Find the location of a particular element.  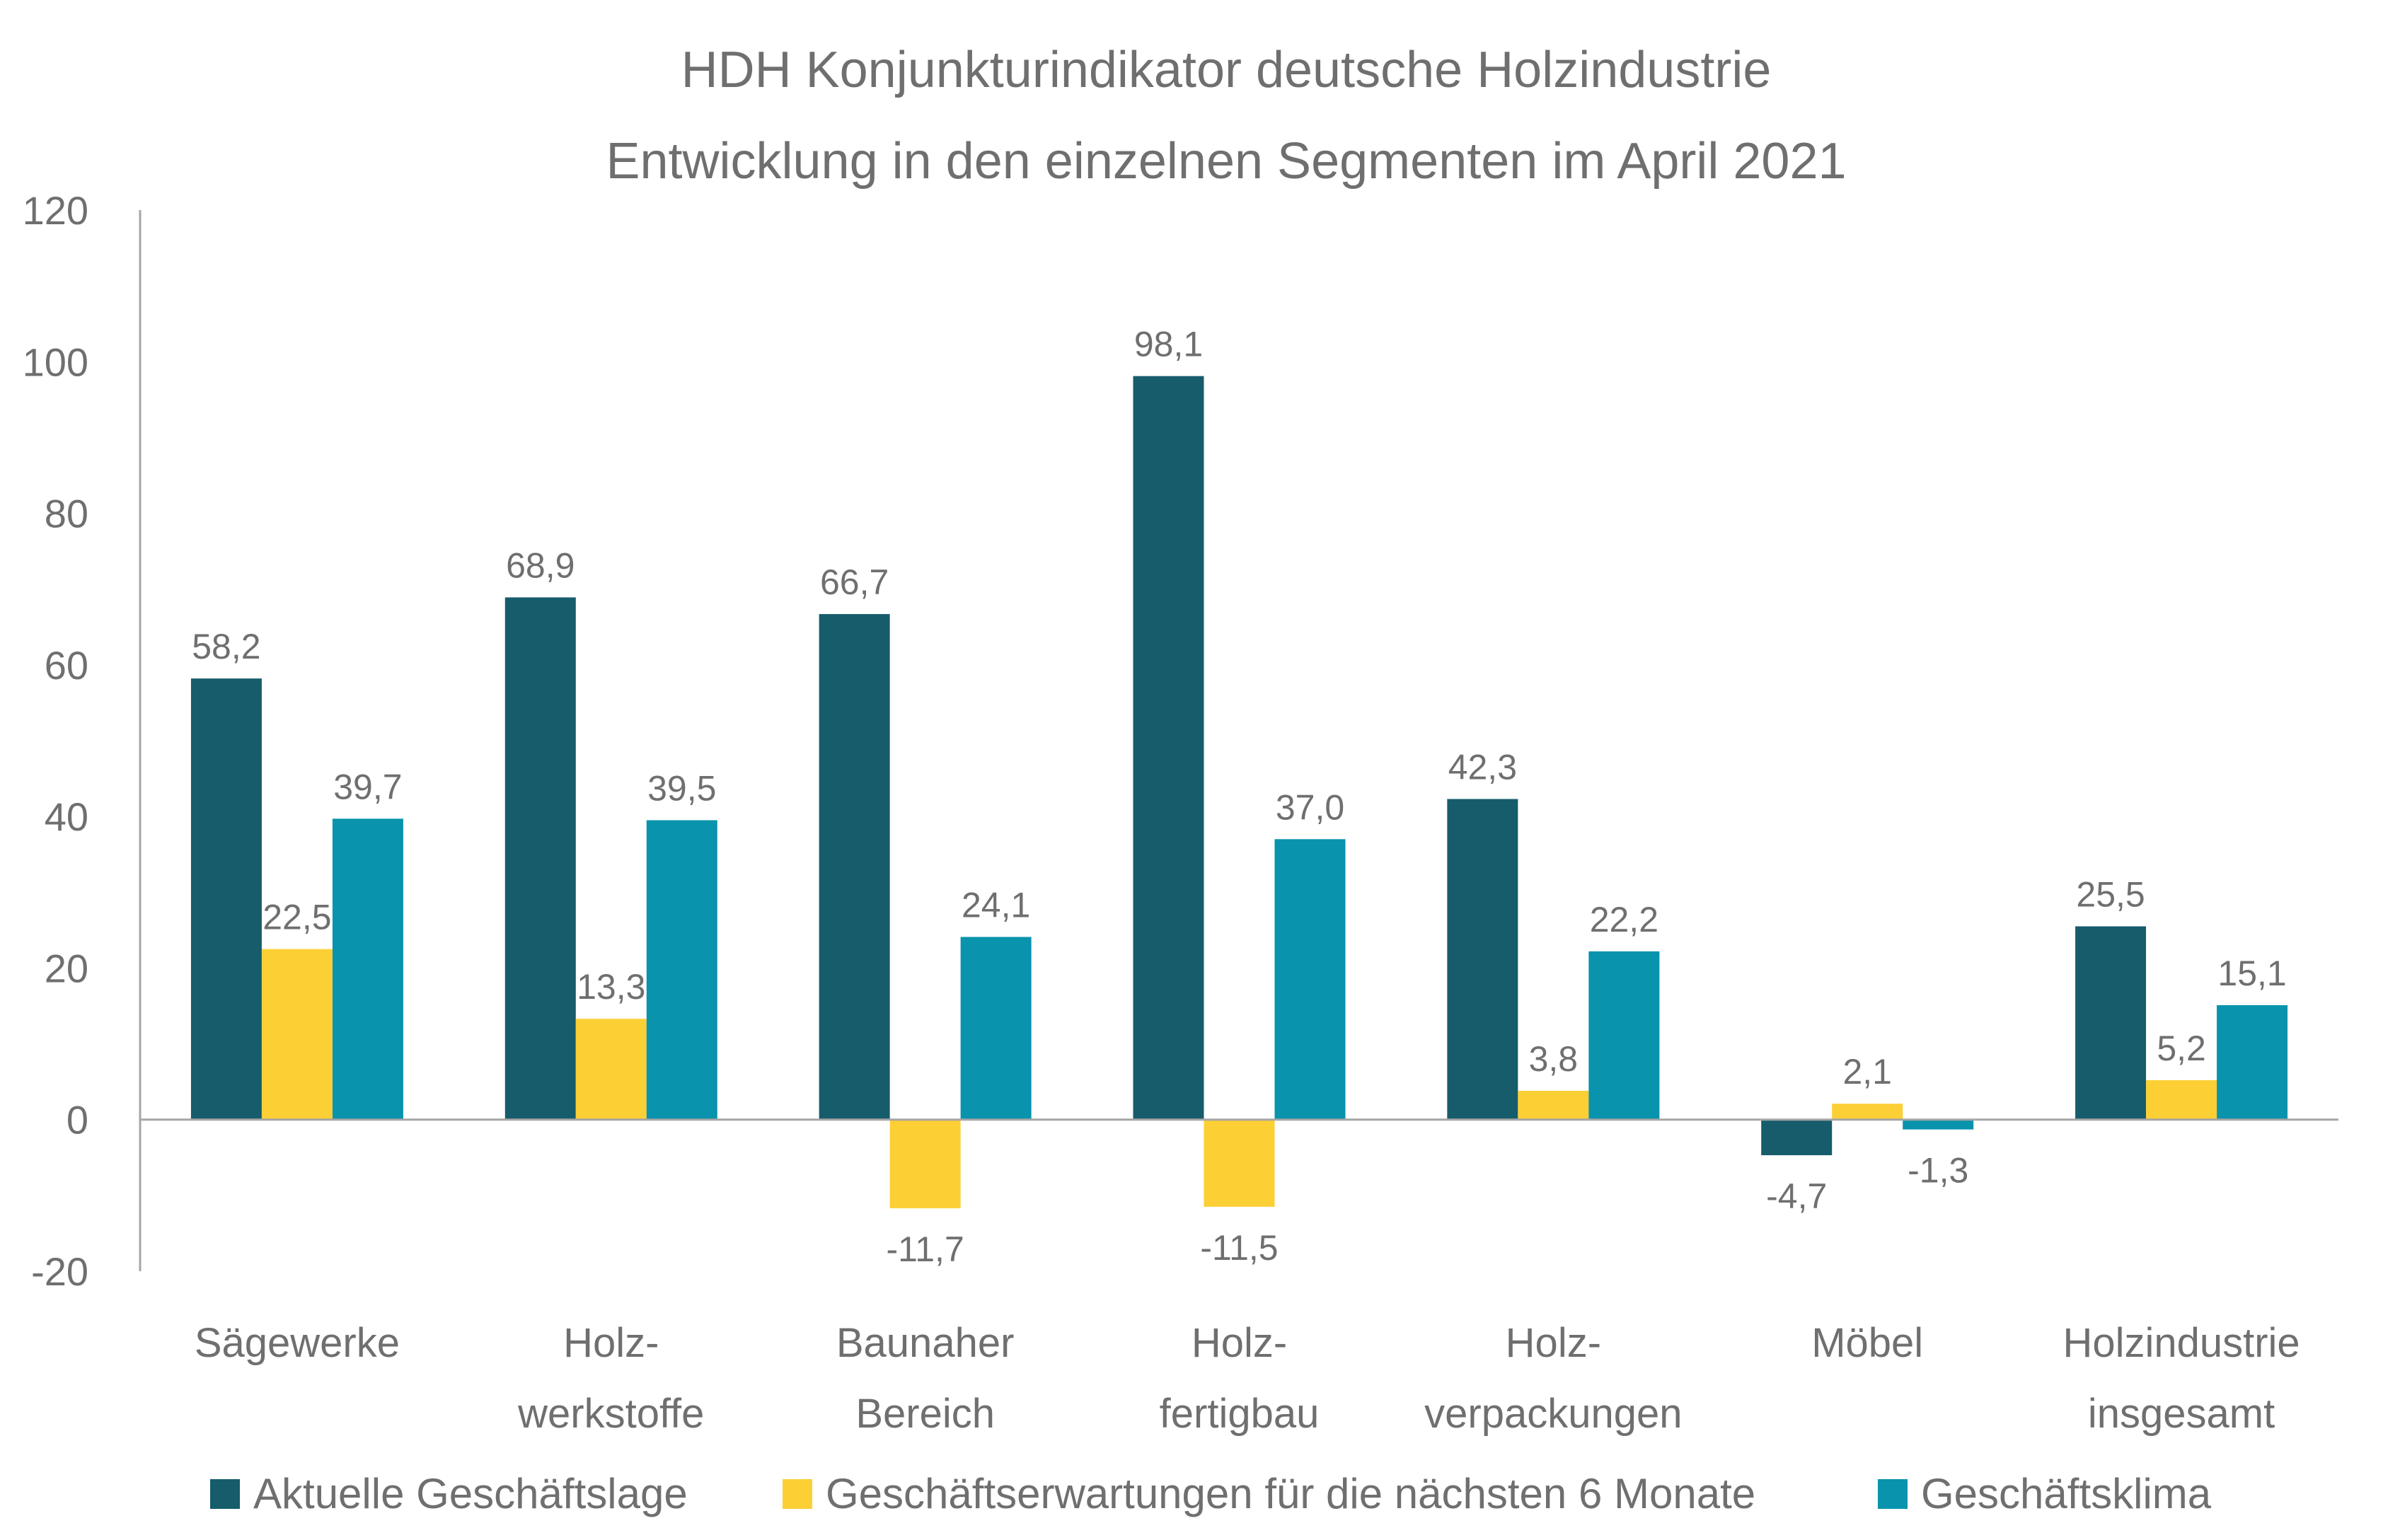

category-label: werkstoffe is located at coordinates (610, 1414).